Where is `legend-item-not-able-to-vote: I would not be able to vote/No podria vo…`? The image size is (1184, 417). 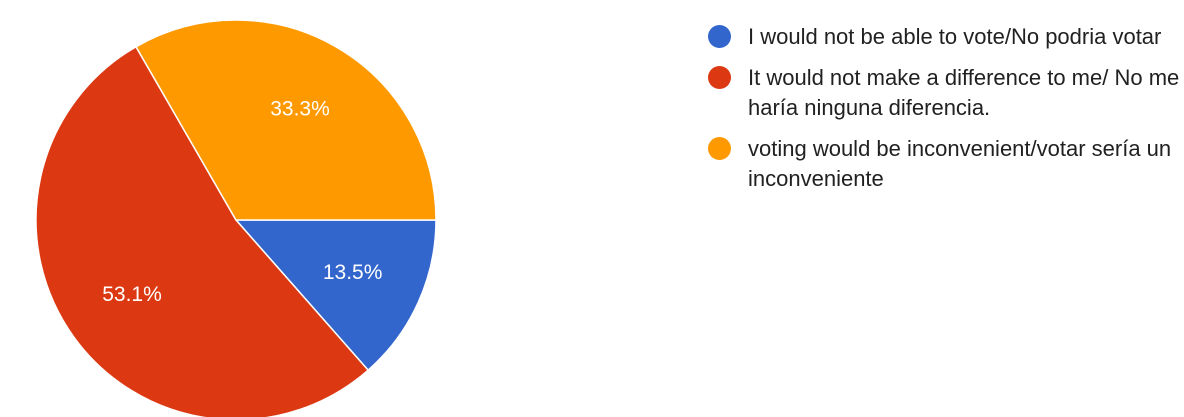
legend-item-not-able-to-vote: I would not be able to vote/No podria vo… is located at coordinates (946, 37).